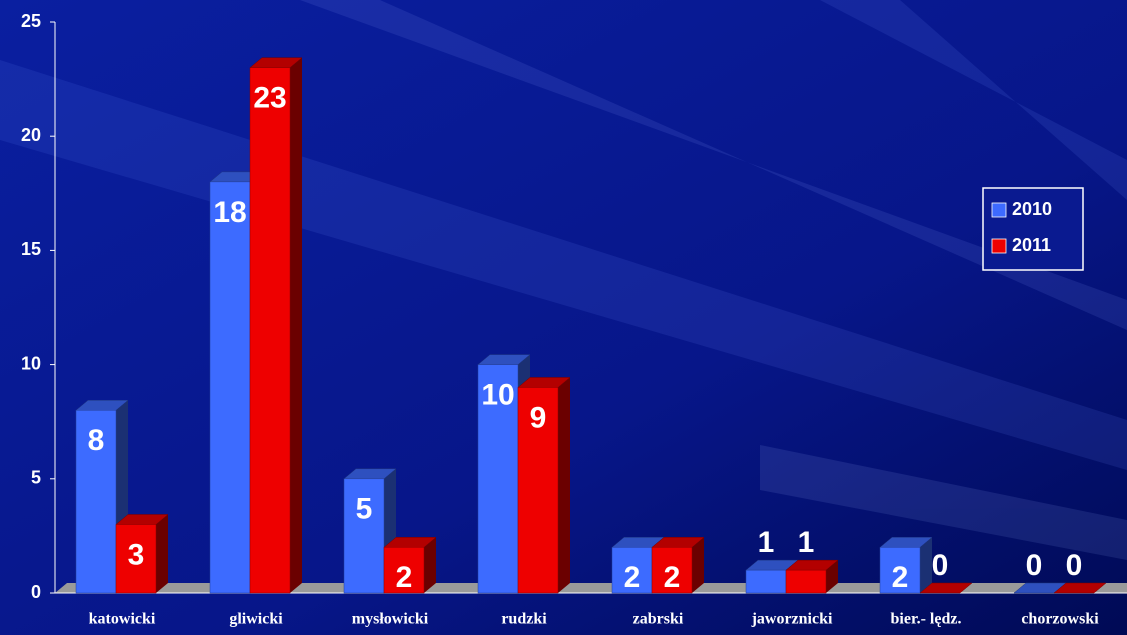 The width and height of the screenshot is (1127, 635). I want to click on x-tick-label: rudzki, so click(524, 619).